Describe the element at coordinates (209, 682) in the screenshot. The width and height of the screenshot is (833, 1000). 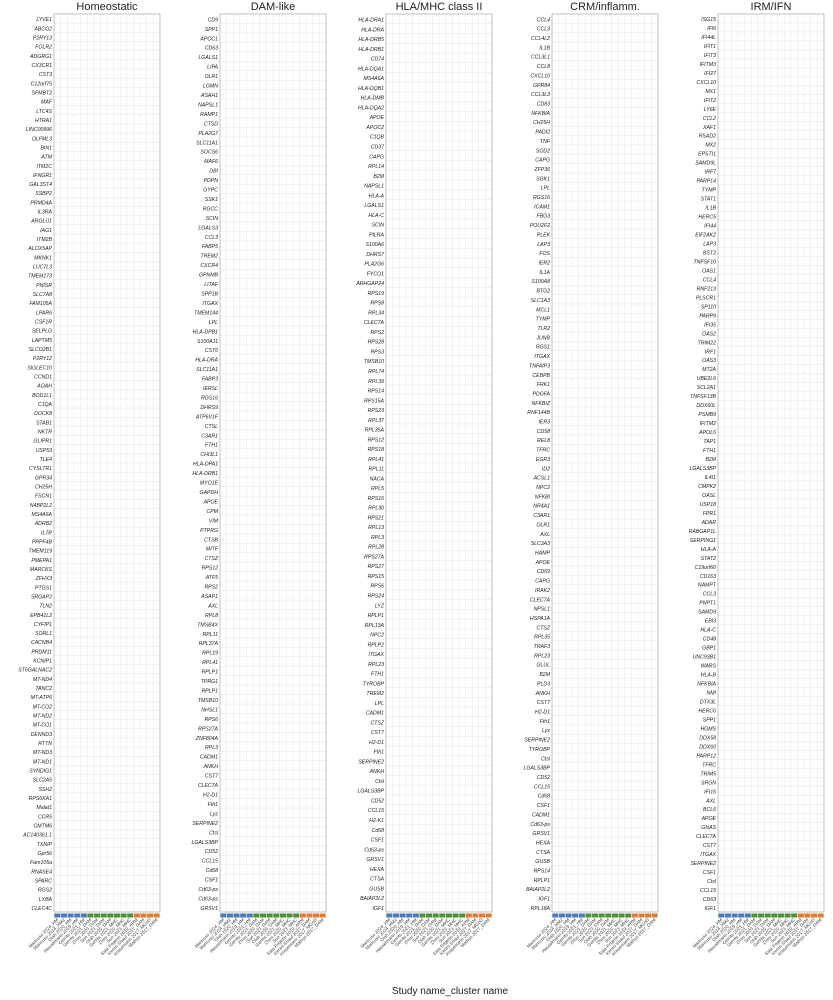
I see `gene-label: TPRG1` at that location.